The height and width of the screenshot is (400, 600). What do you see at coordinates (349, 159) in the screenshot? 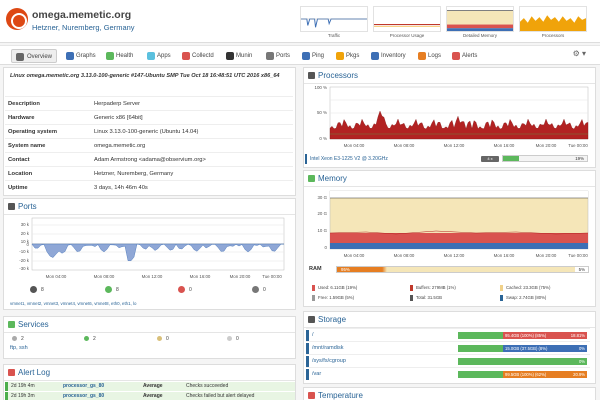
I see `cpu-model-name: Intel Xeon E3-1225 V2 @ 3.20GHz` at bounding box center [349, 159].